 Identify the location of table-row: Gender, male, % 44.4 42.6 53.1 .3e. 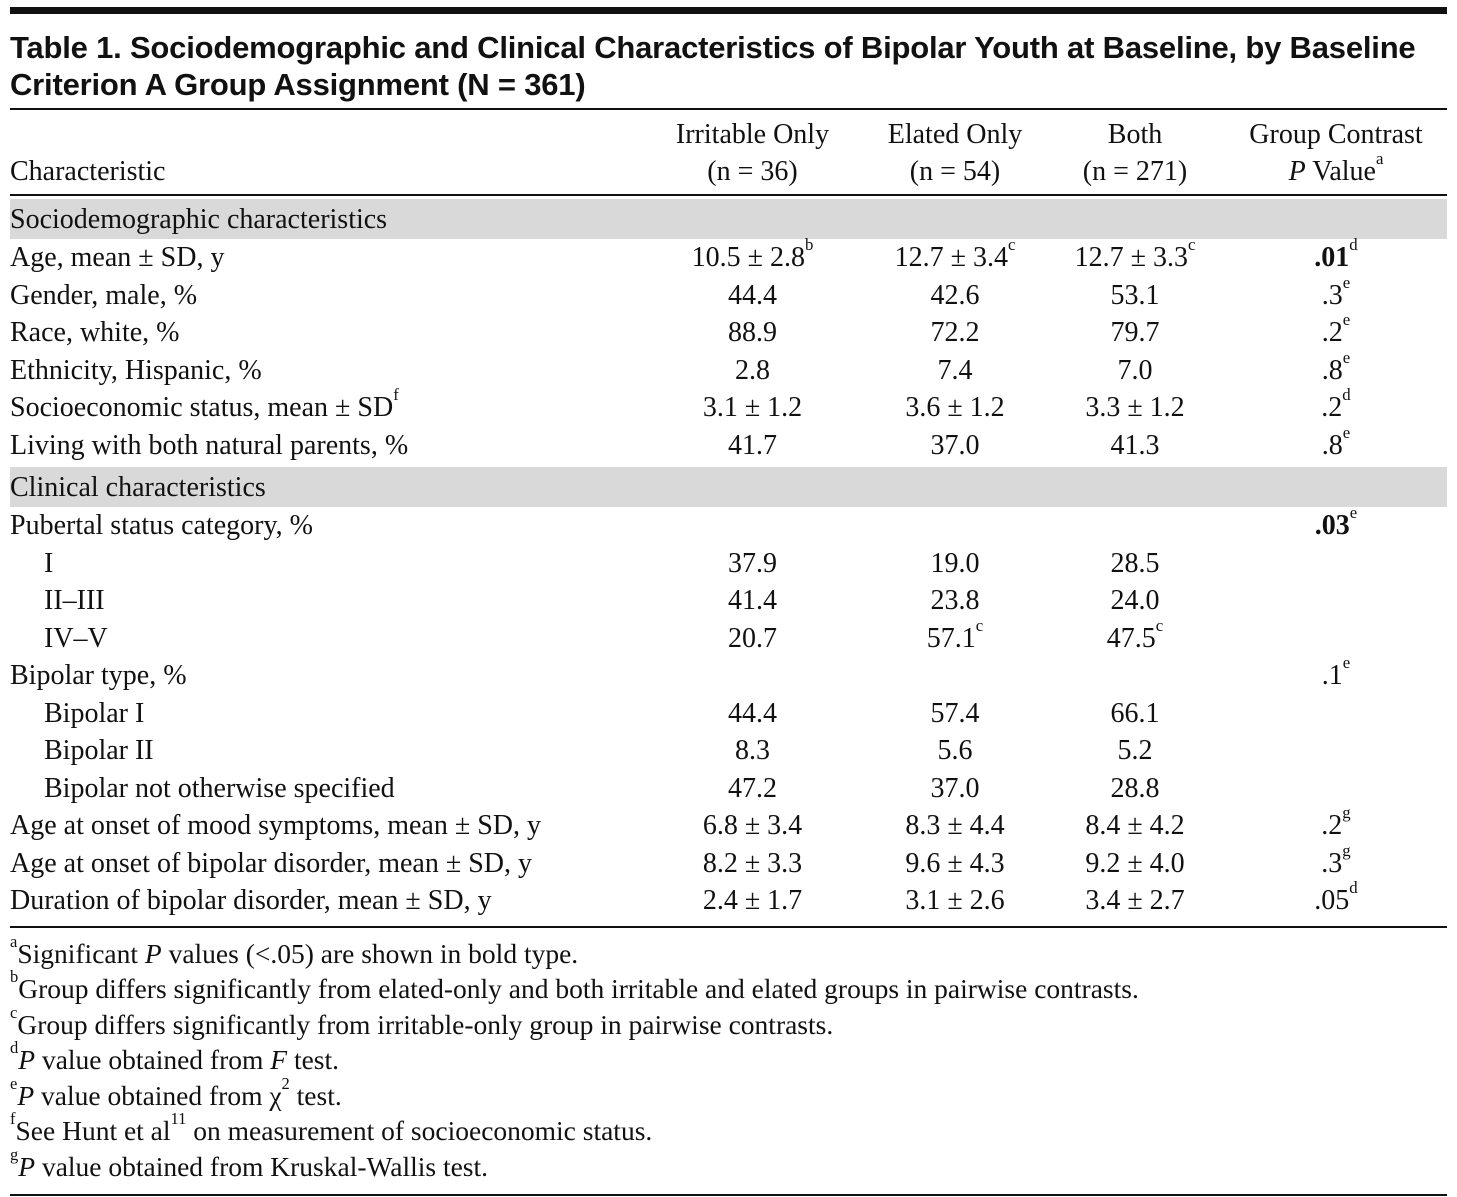
(728, 294).